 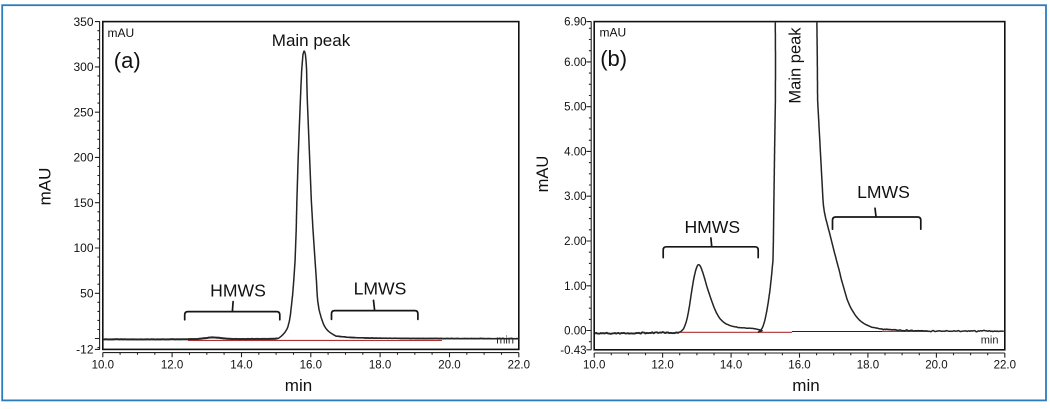 I want to click on svg-text: 250, so click(x=83, y=112).